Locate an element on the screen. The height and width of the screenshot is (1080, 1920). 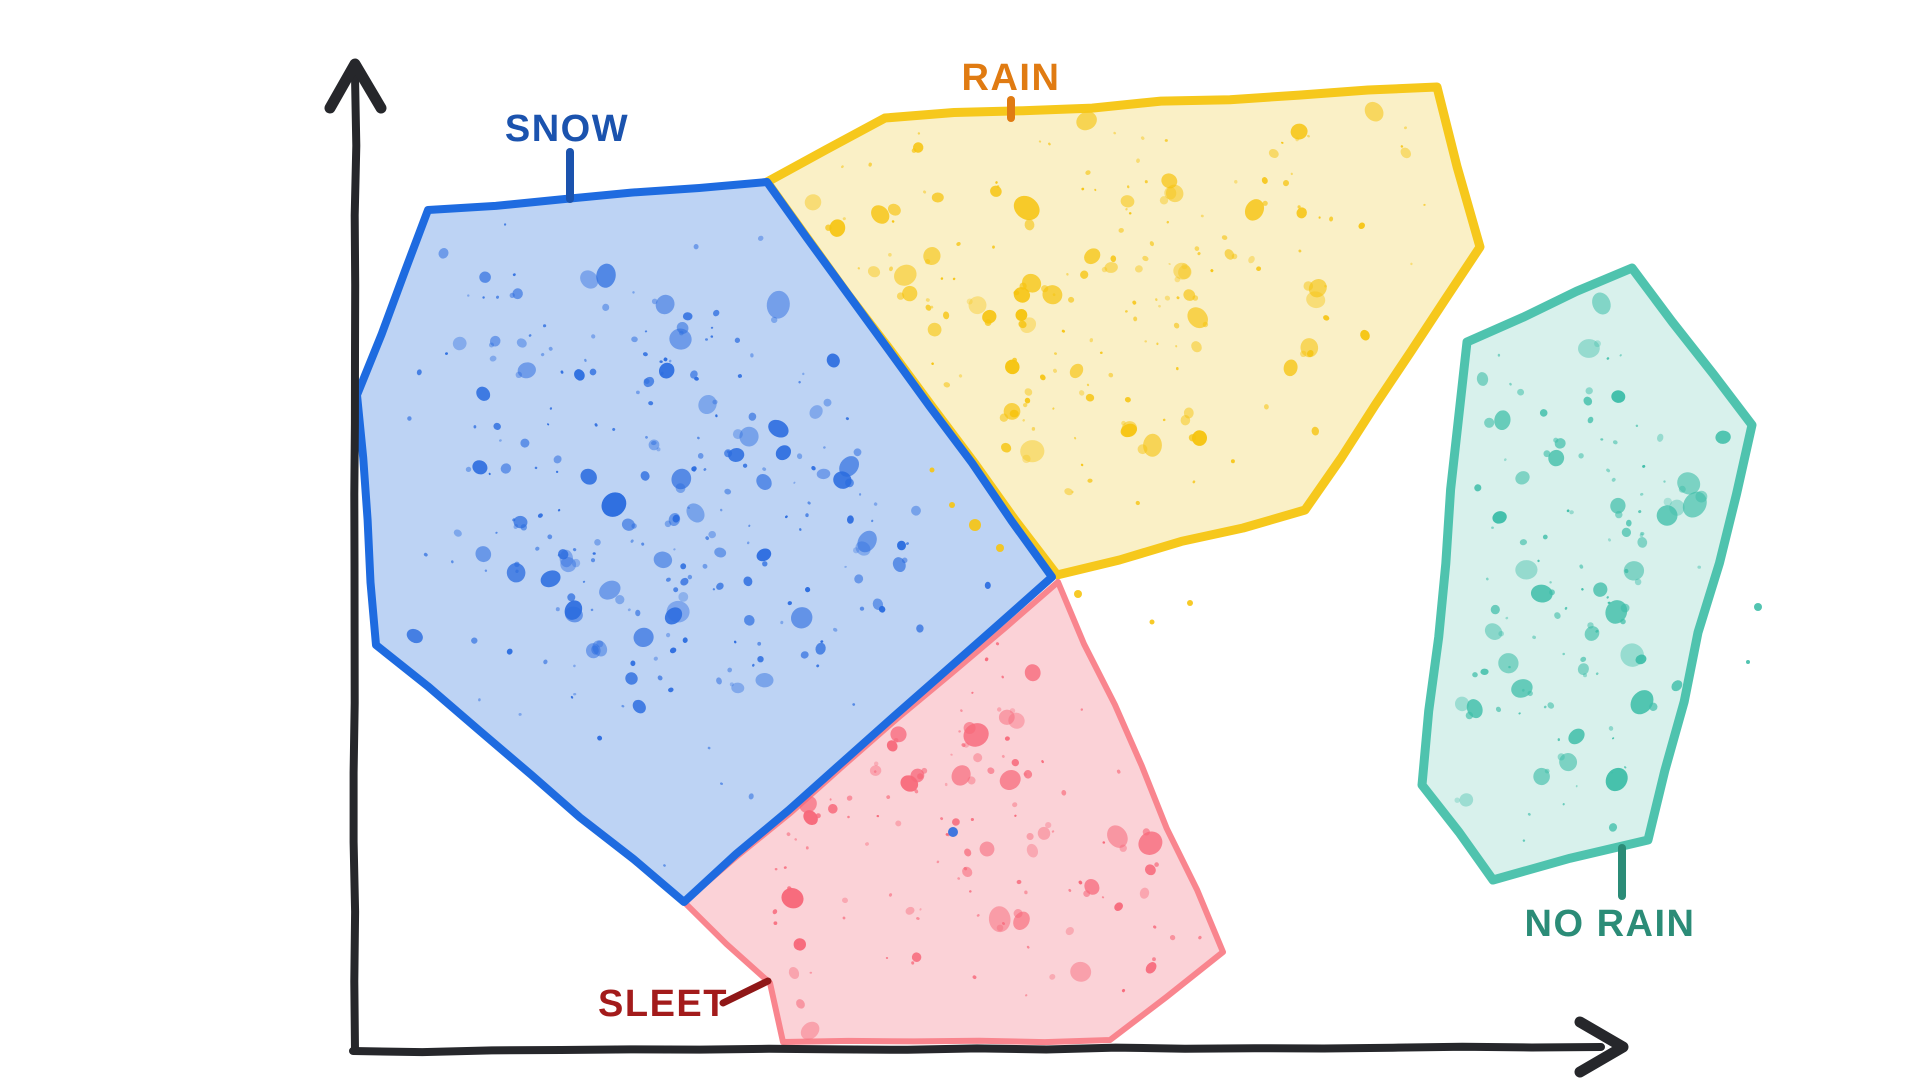
sleet-label-pointer is located at coordinates (745, 992).